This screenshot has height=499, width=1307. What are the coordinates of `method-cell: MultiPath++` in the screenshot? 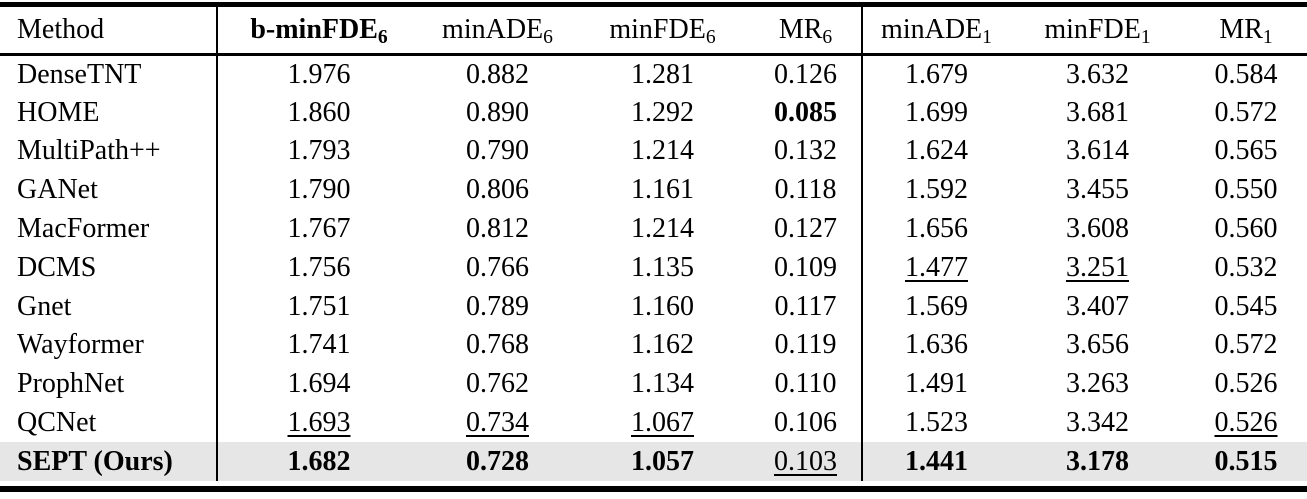 It's located at (108, 151).